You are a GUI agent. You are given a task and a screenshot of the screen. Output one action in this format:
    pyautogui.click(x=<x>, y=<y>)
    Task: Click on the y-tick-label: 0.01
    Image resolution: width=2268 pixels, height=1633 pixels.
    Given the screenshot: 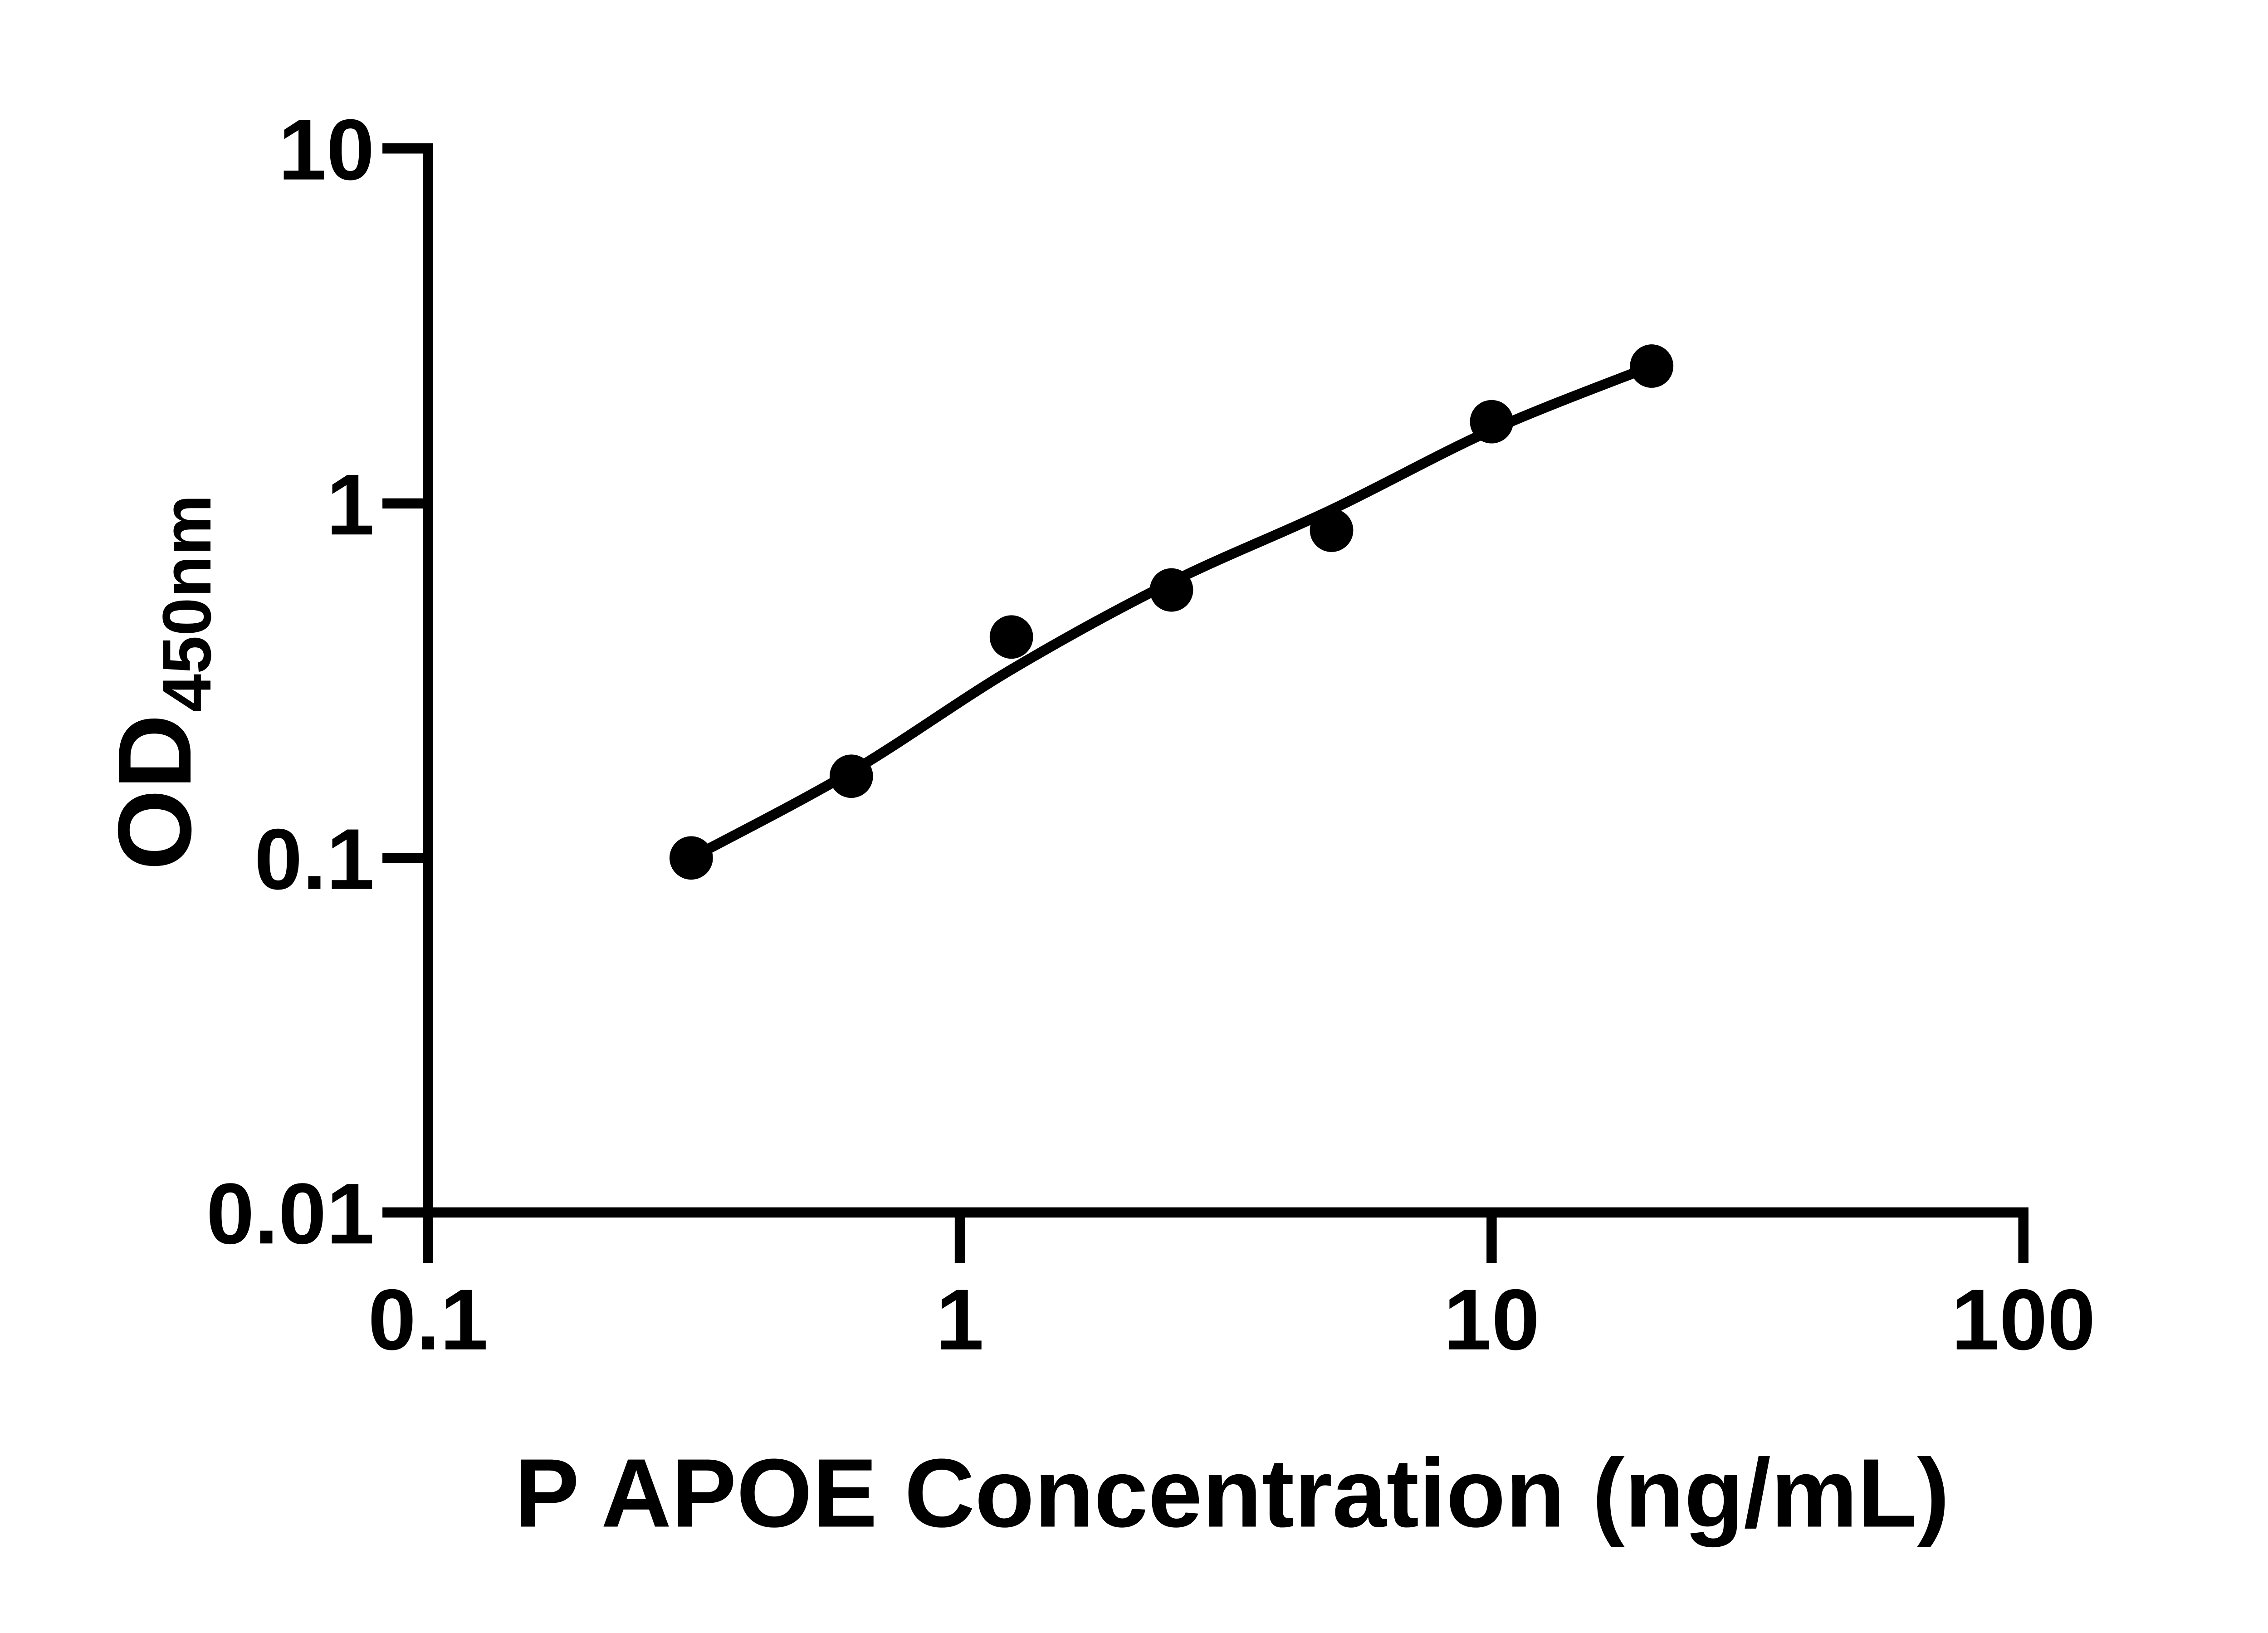 What is the action you would take?
    pyautogui.click(x=291, y=1214)
    